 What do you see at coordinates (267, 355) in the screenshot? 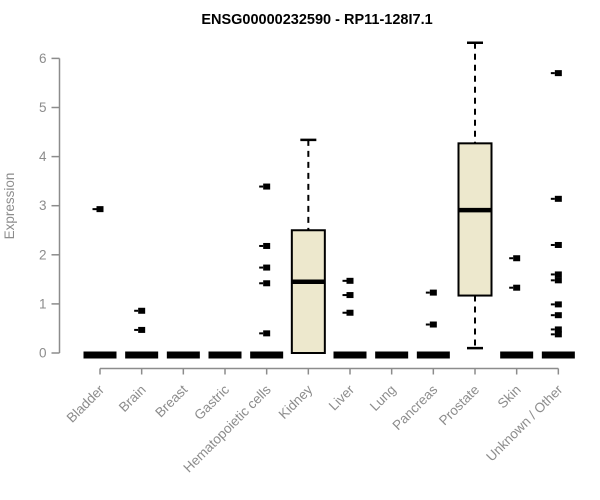
I see `flat-box-hematopoietic-cells` at bounding box center [267, 355].